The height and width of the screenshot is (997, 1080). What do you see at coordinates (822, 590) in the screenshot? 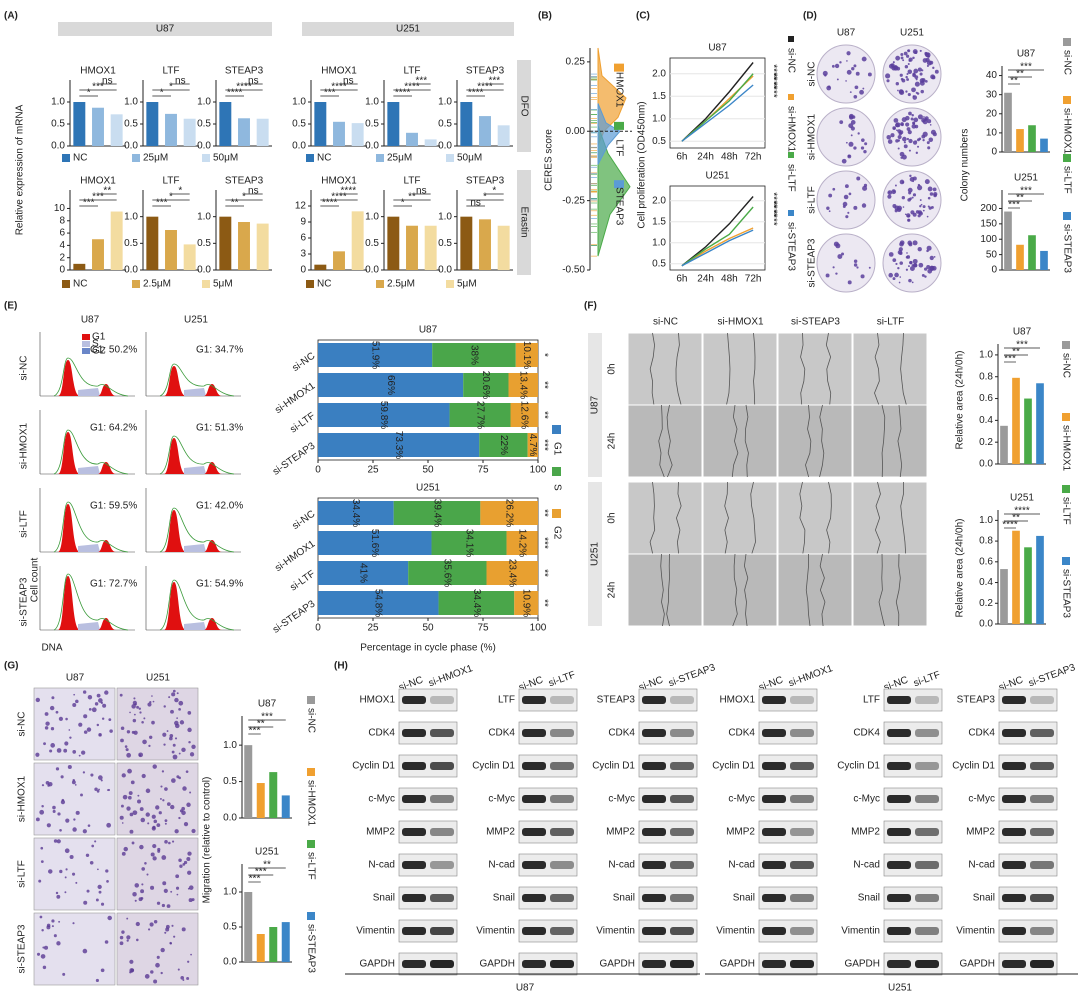
I see `wound-edge` at bounding box center [822, 590].